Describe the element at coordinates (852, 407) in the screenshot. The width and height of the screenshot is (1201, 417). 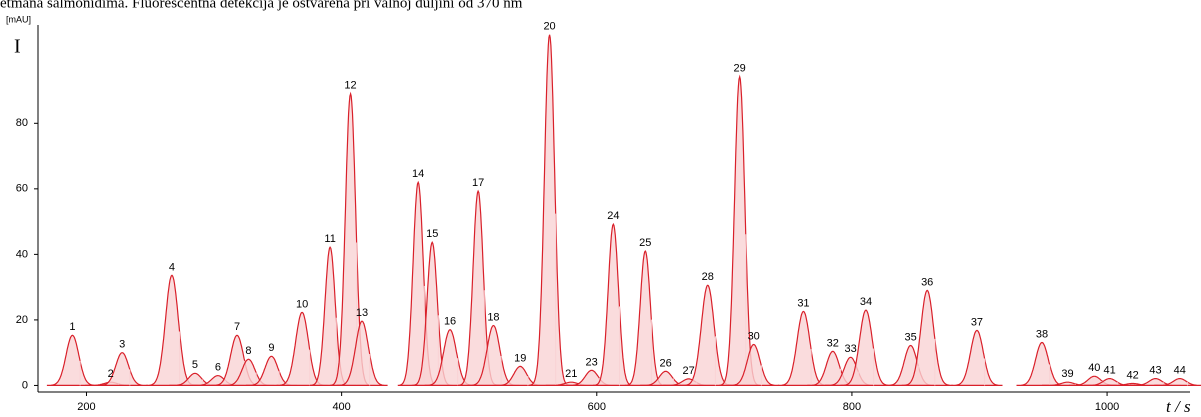
I see `x-tick-label: 800` at that location.